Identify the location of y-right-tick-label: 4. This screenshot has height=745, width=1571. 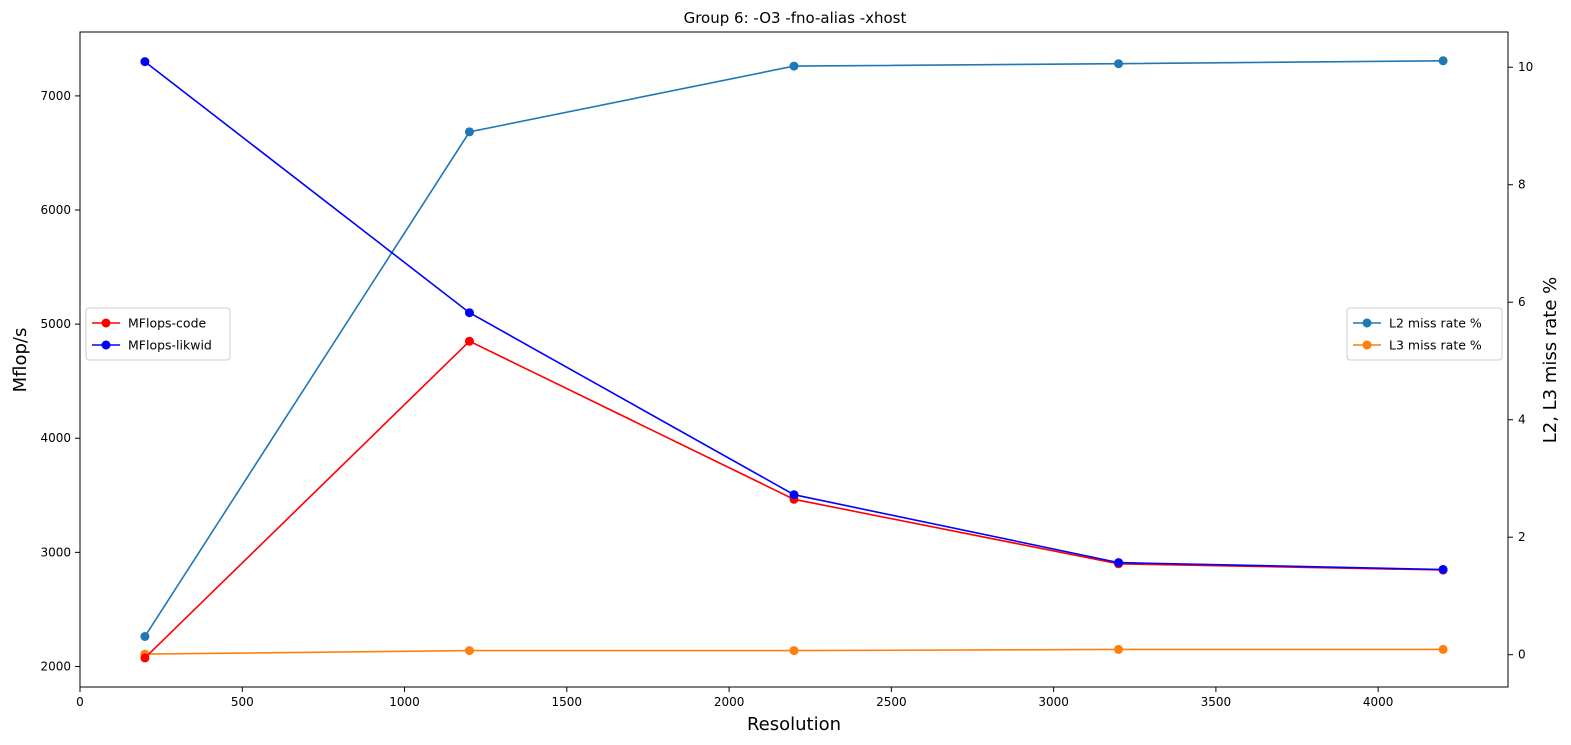
(1522, 420).